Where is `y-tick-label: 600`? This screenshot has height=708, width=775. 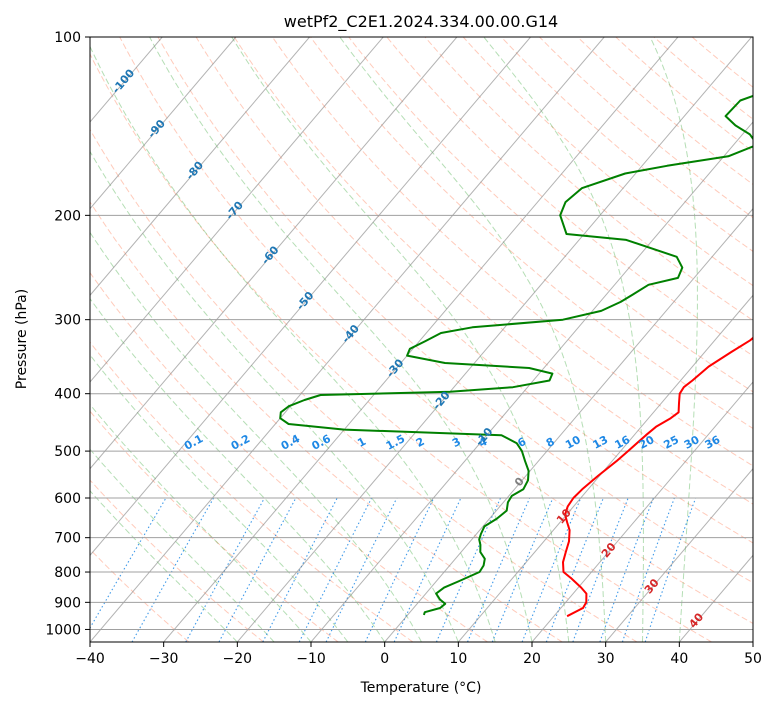 y-tick-label: 600 is located at coordinates (67, 499).